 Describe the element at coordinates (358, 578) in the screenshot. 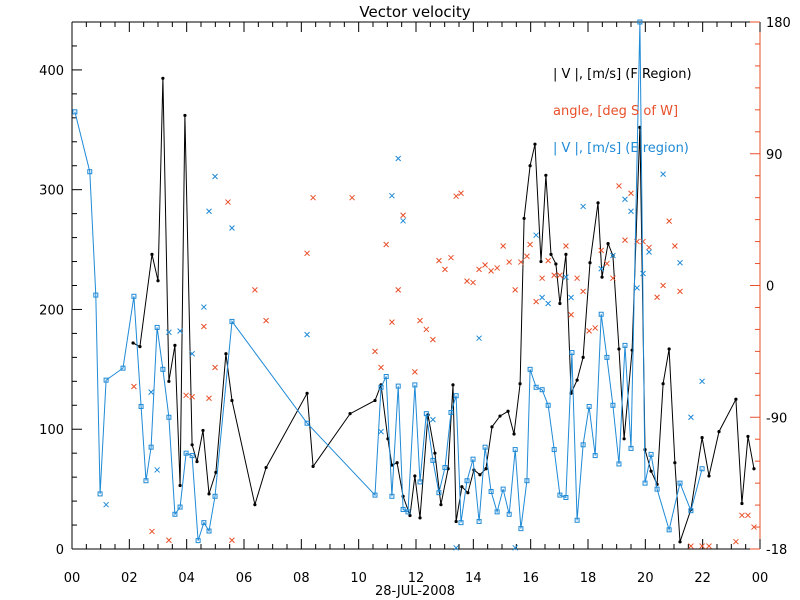

I see `x-tick-label: 10` at that location.